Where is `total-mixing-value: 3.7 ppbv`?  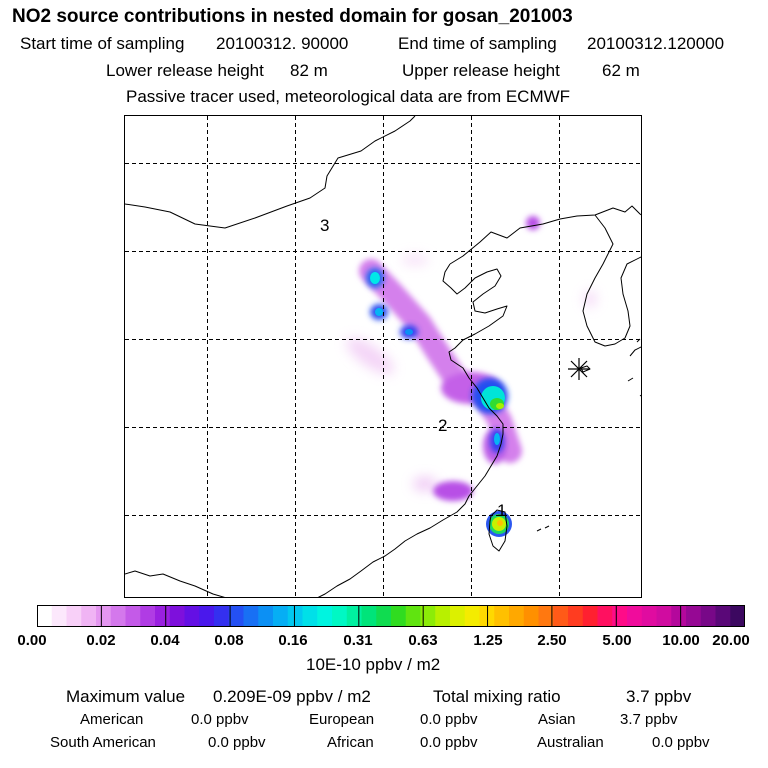 total-mixing-value: 3.7 ppbv is located at coordinates (659, 696).